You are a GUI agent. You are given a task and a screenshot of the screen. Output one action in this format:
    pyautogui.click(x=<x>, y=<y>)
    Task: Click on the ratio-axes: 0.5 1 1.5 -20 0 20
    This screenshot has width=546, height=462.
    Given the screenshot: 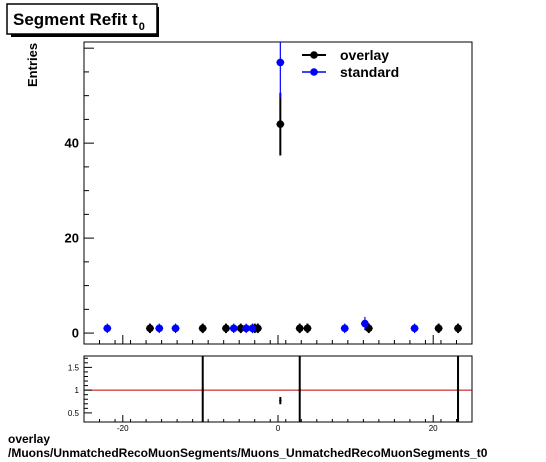 What is the action you would take?
    pyautogui.click(x=270, y=395)
    